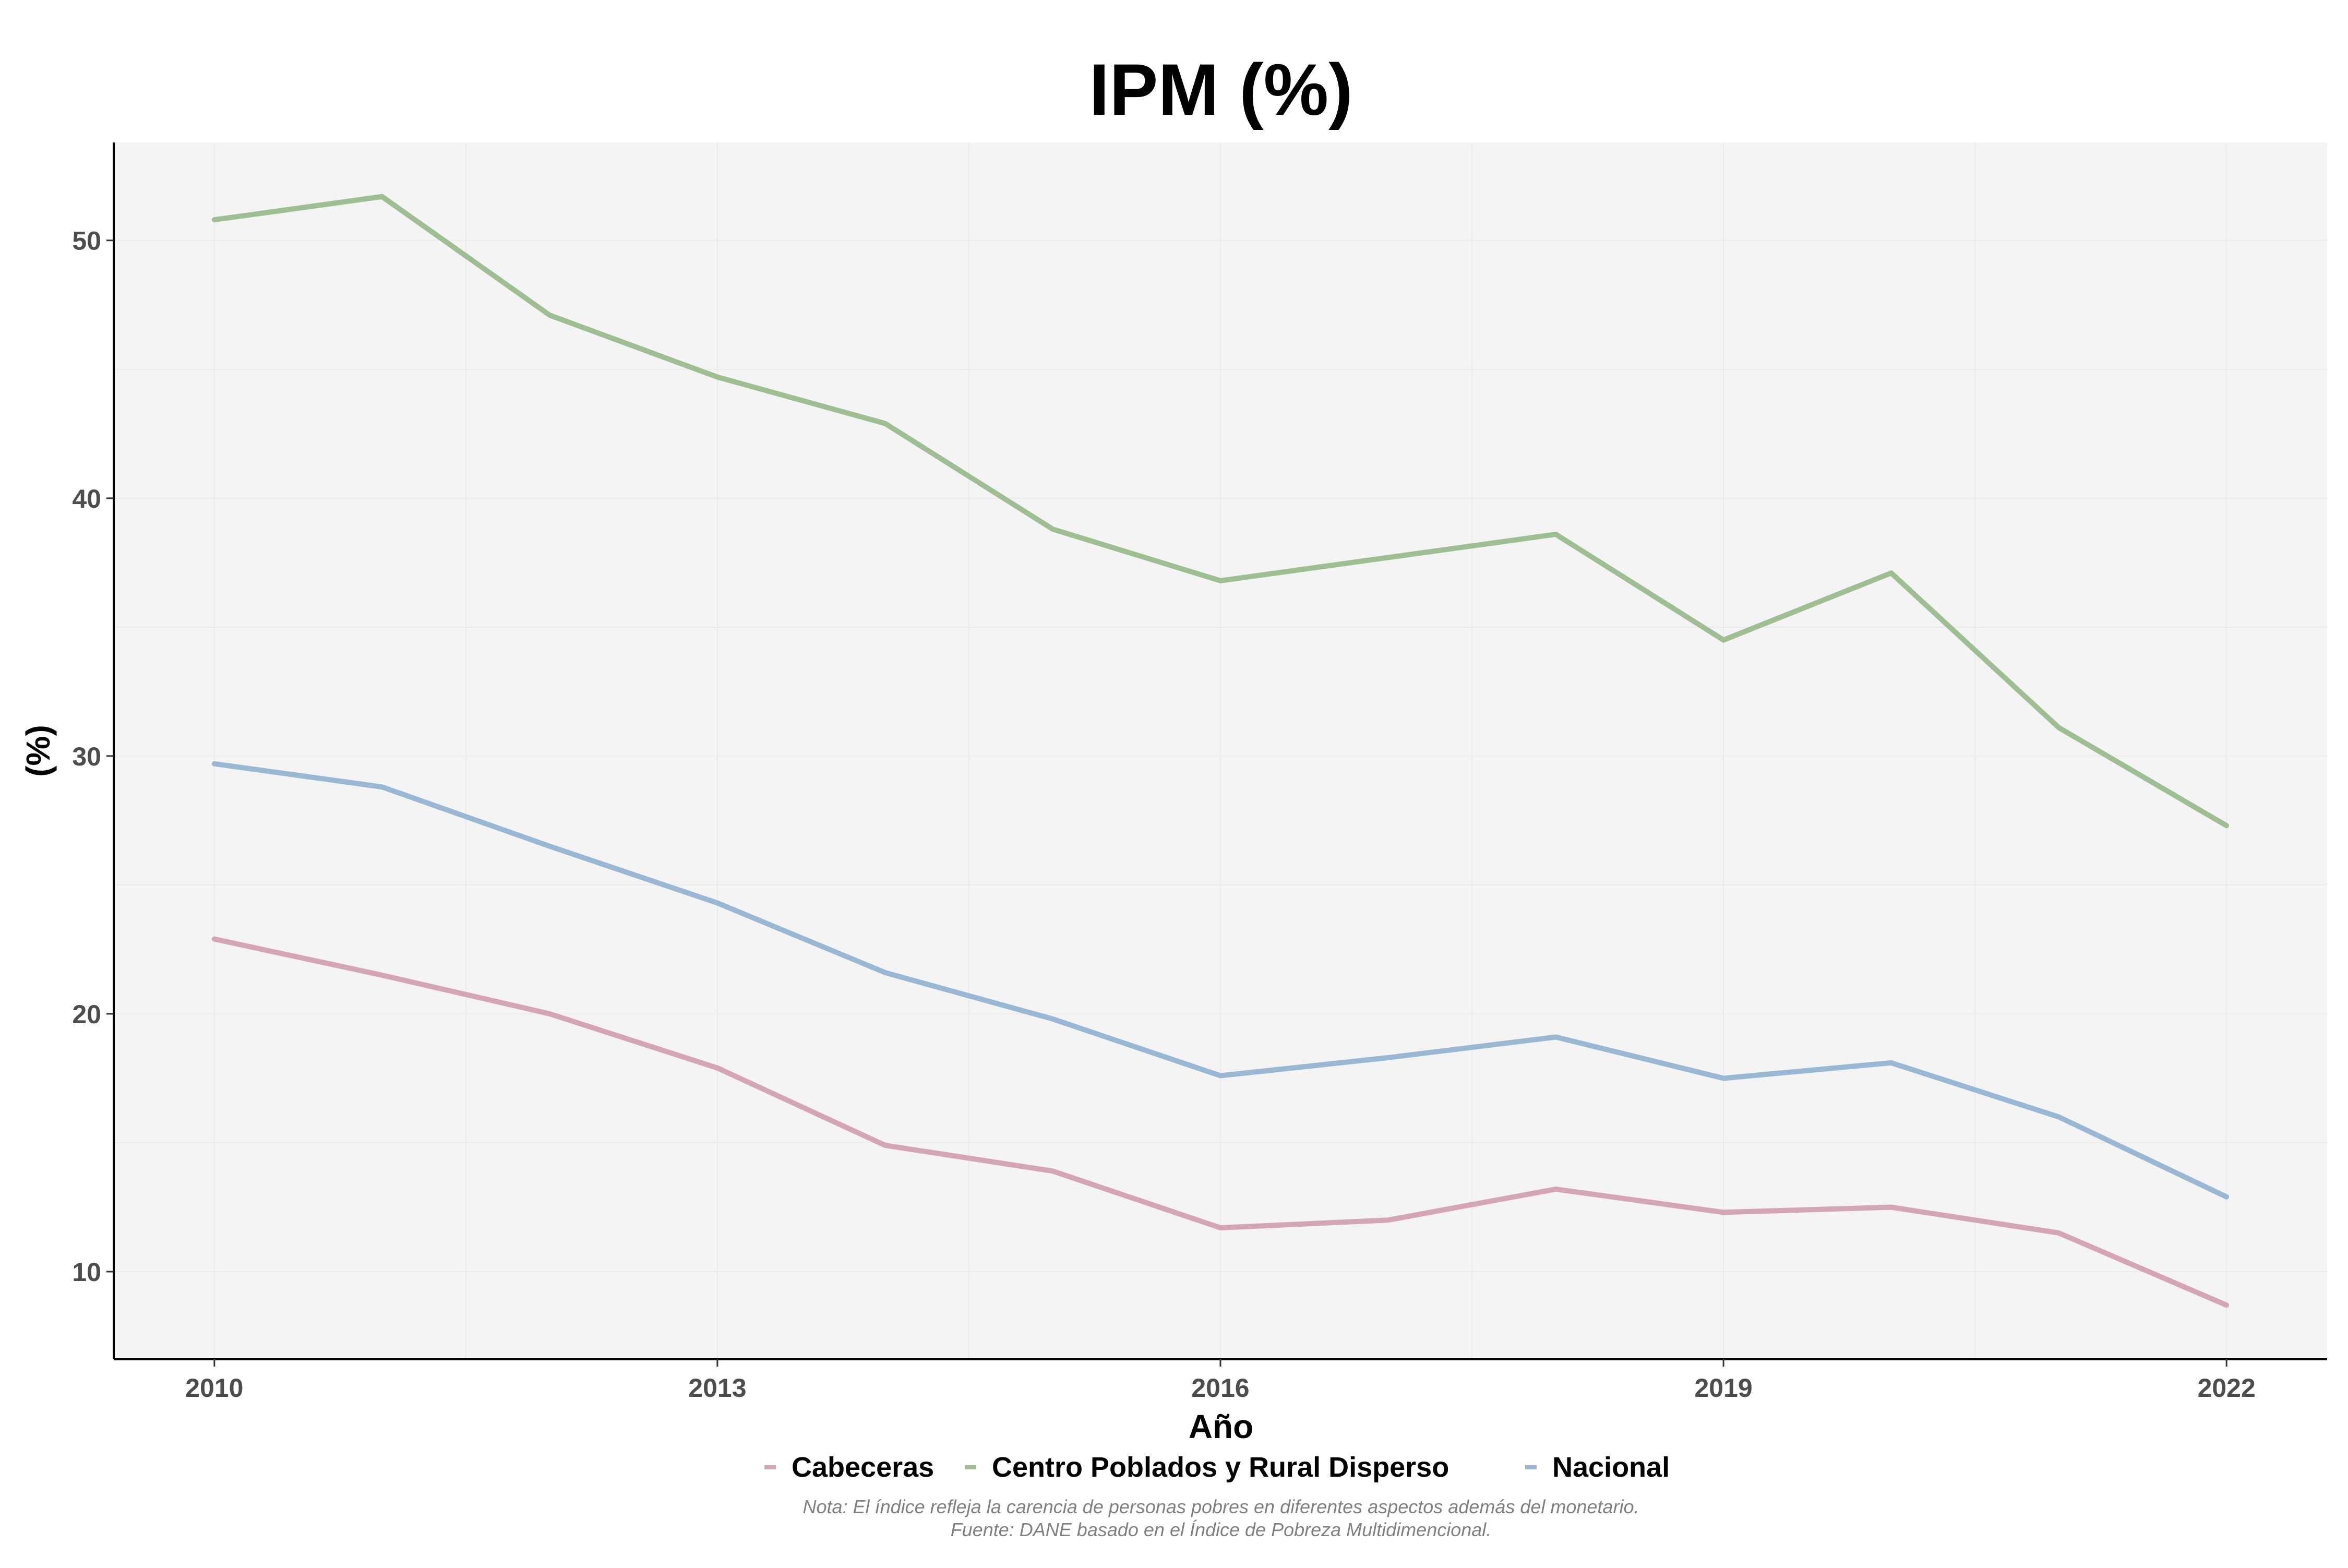  Describe the element at coordinates (717, 1388) in the screenshot. I see `x-tick-label: 2013` at that location.